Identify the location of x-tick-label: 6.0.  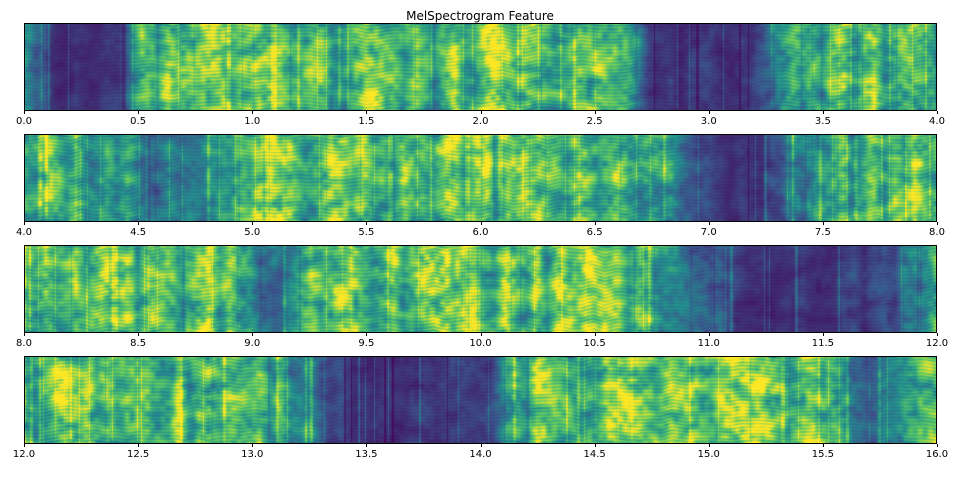
(480, 232).